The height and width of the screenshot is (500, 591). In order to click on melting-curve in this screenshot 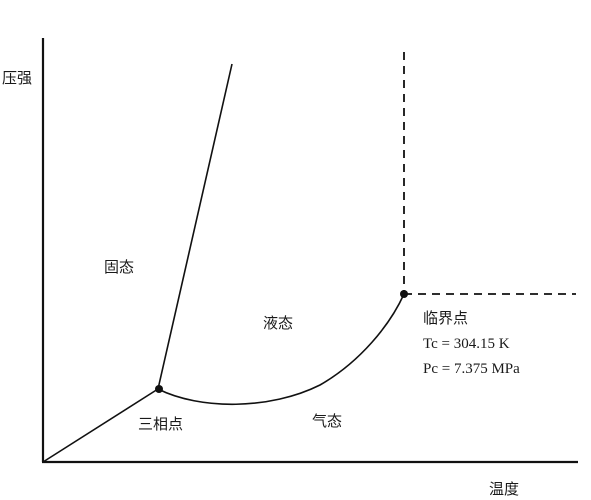, I will do `click(195, 226)`.